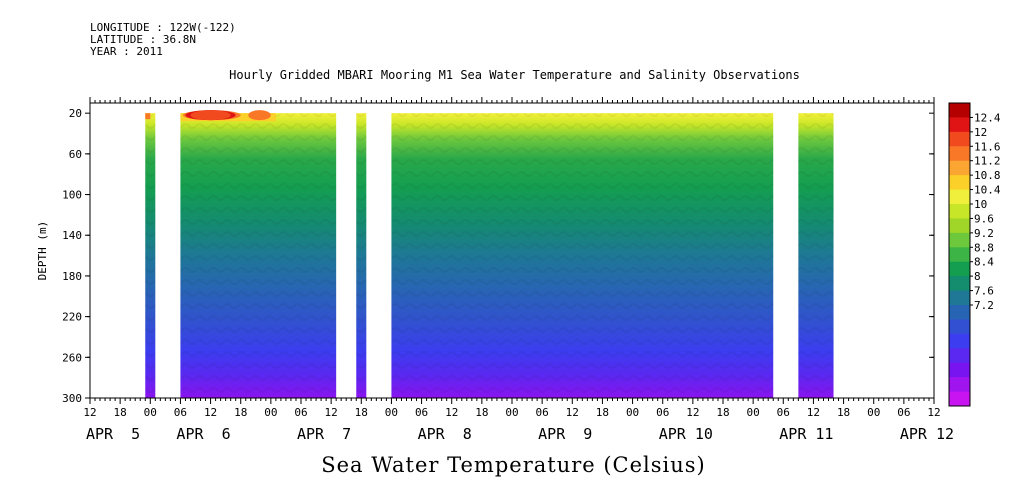 The image size is (1009, 504). What do you see at coordinates (984, 218) in the screenshot?
I see `colorbar-label: 9.6` at bounding box center [984, 218].